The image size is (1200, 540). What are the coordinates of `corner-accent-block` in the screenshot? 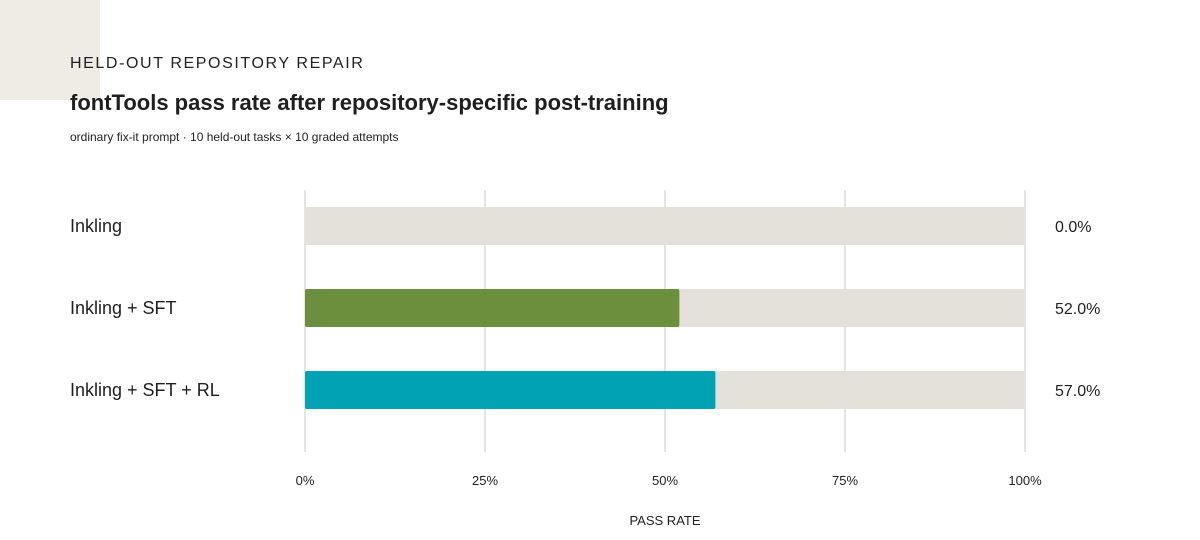 It's located at (50, 50).